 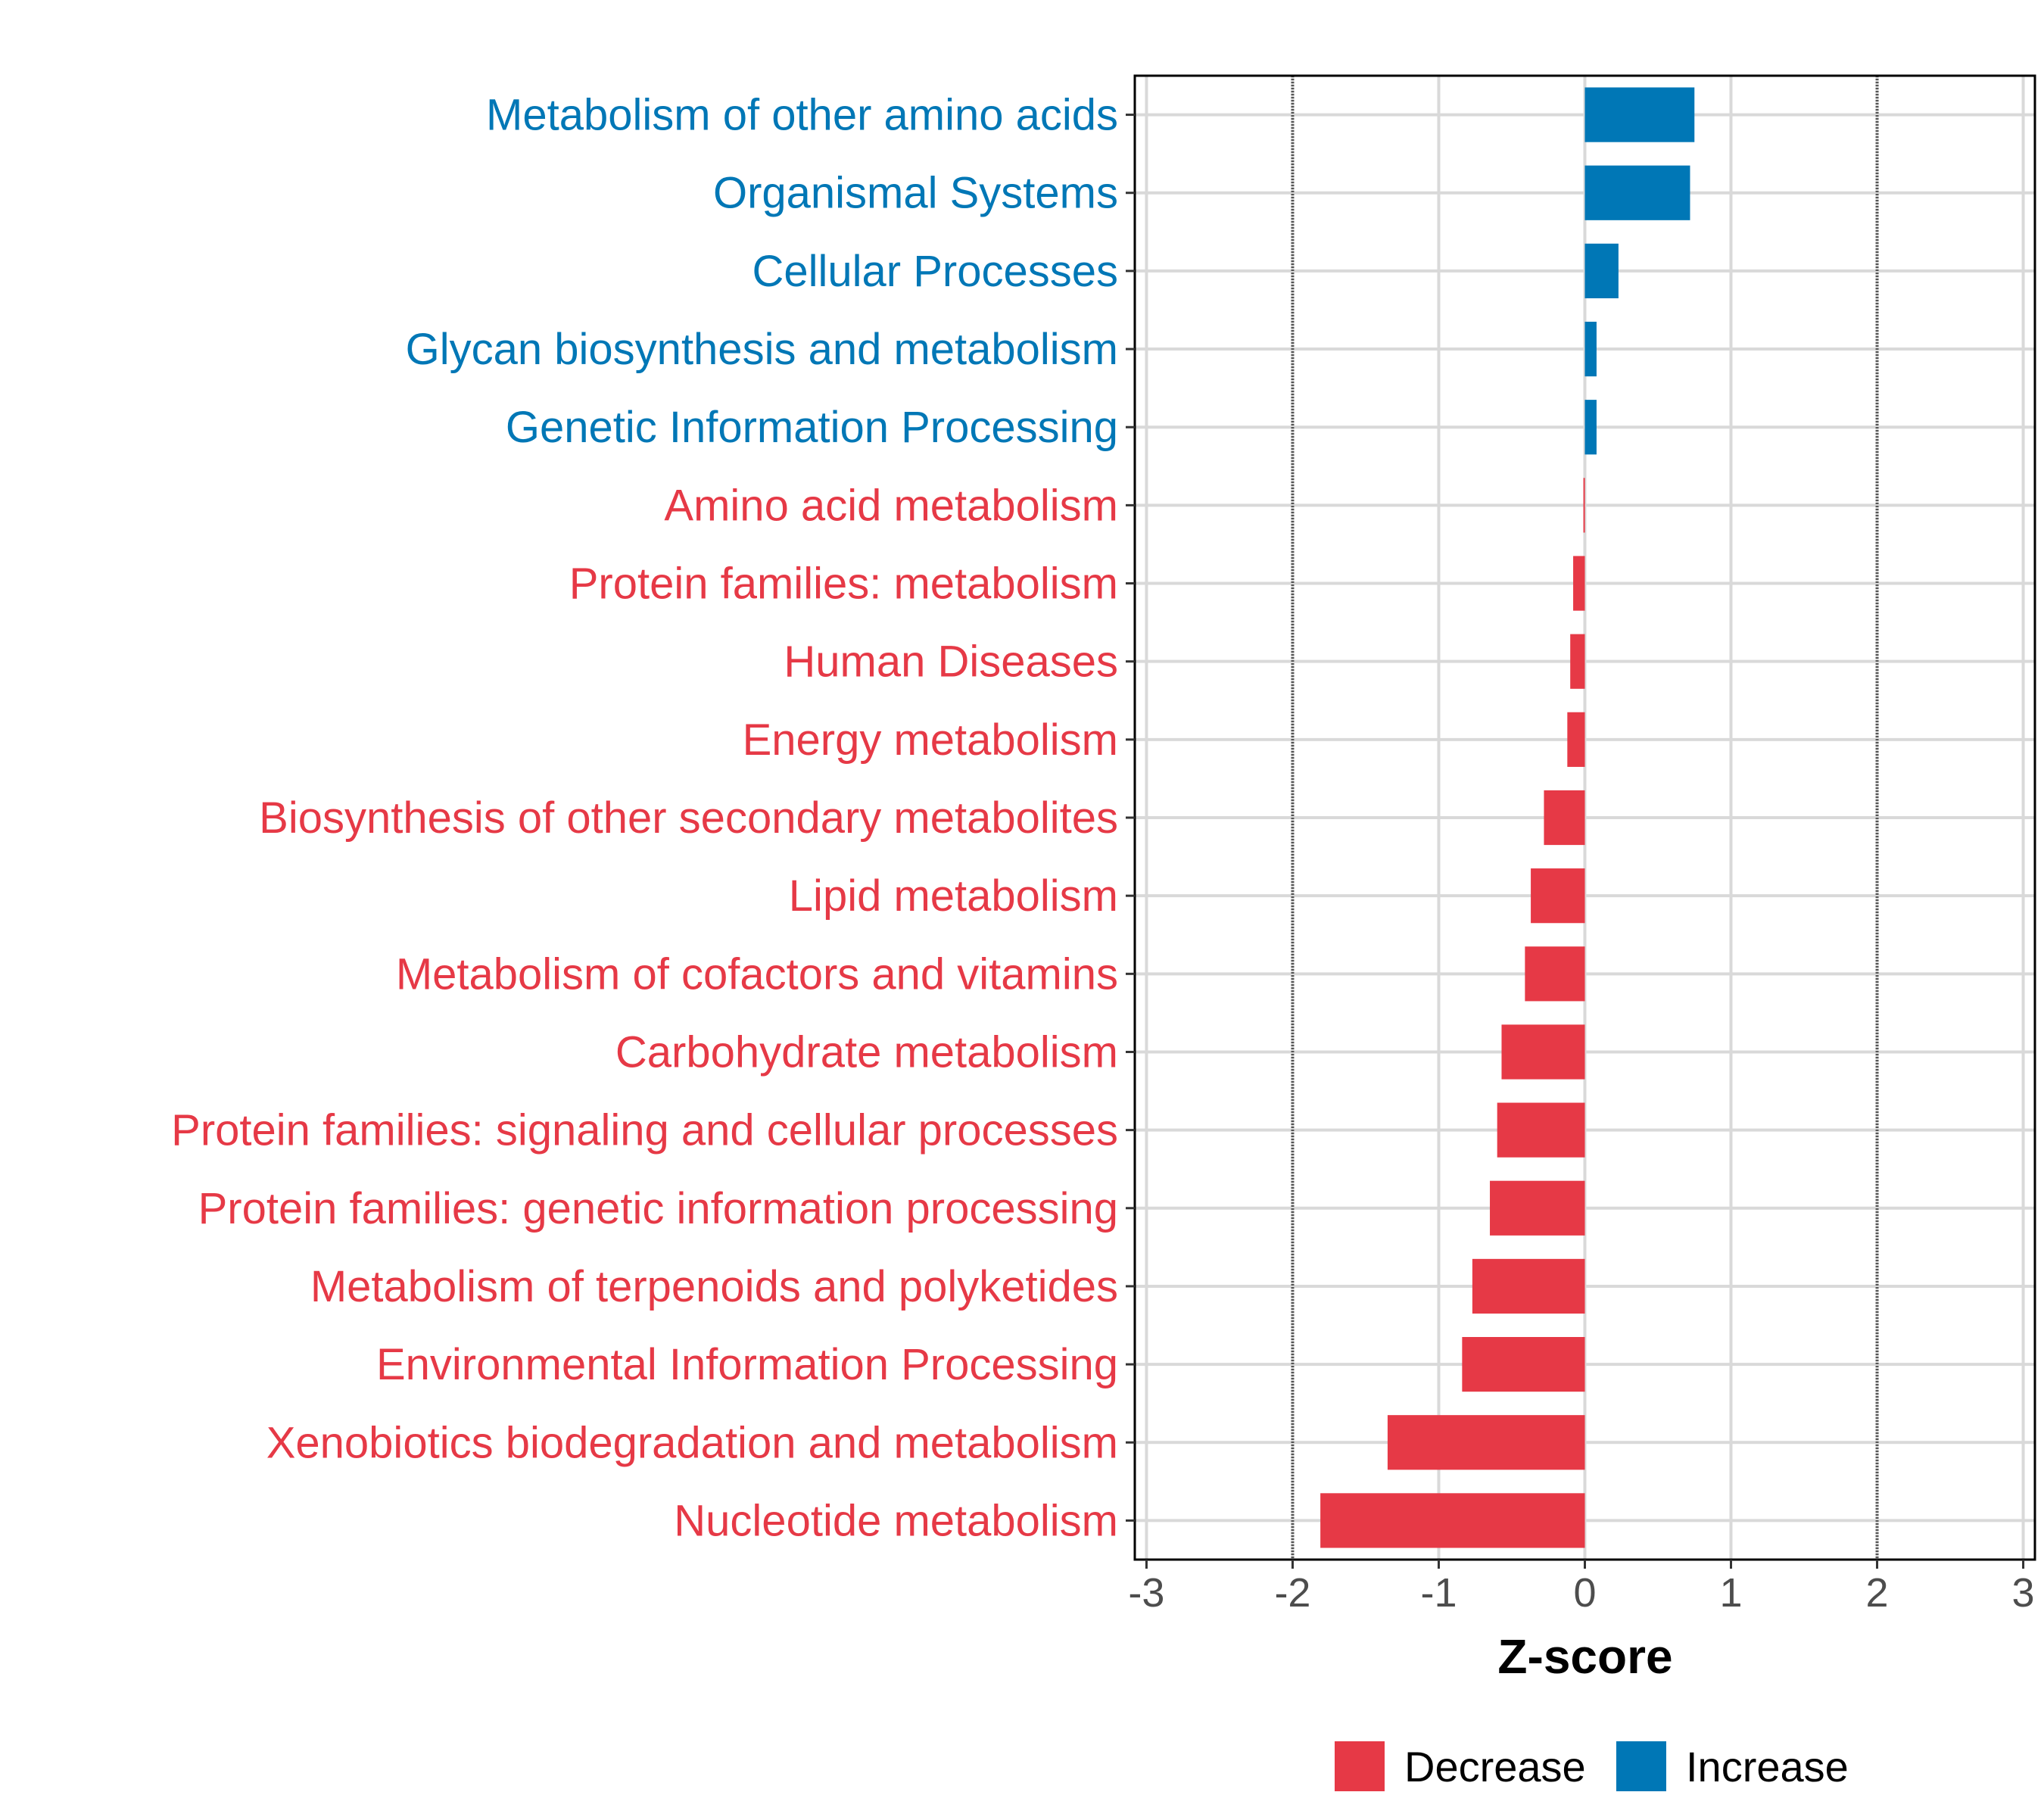 I want to click on x-tick-label: 2, so click(x=1877, y=1593).